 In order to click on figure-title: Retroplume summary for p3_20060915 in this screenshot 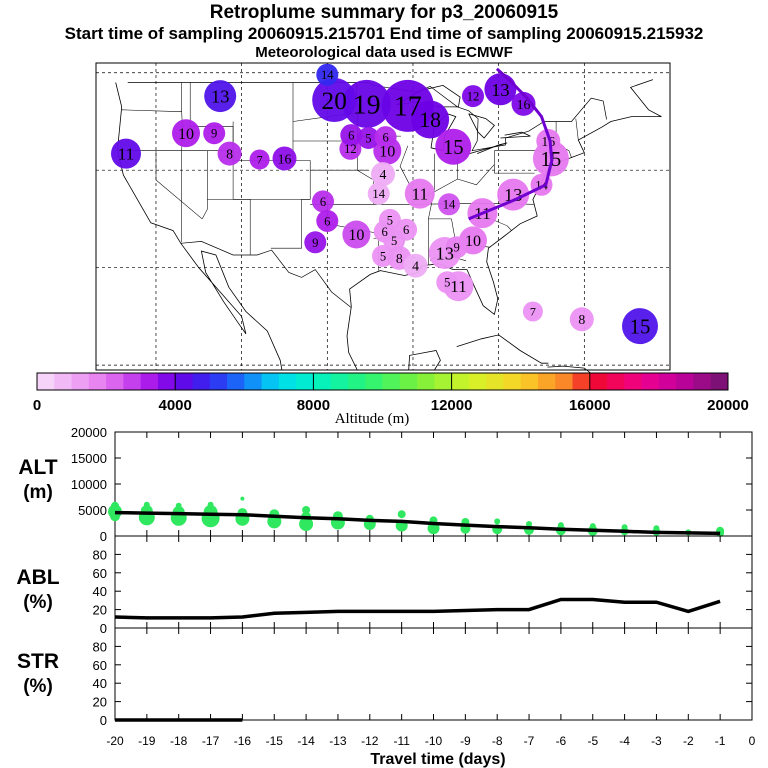, I will do `click(384, 12)`.